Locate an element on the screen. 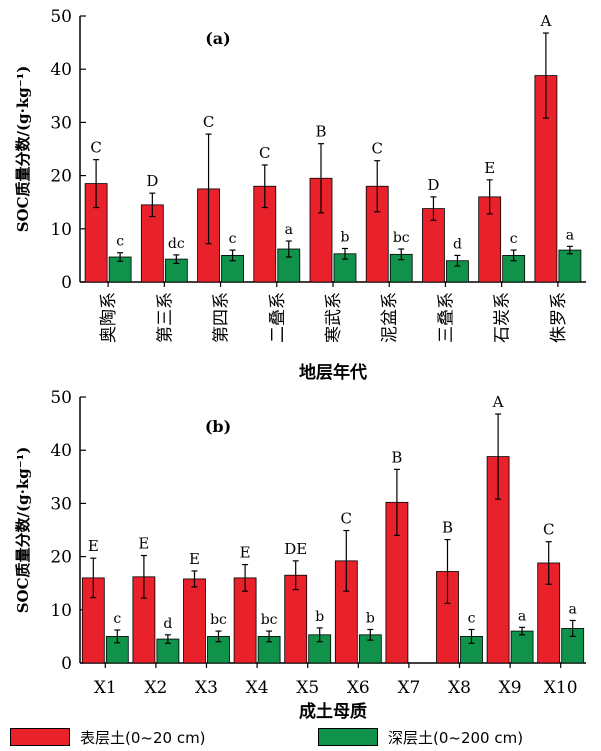  legend-item-deep: 深层土(0~200 cm) is located at coordinates (420, 737).